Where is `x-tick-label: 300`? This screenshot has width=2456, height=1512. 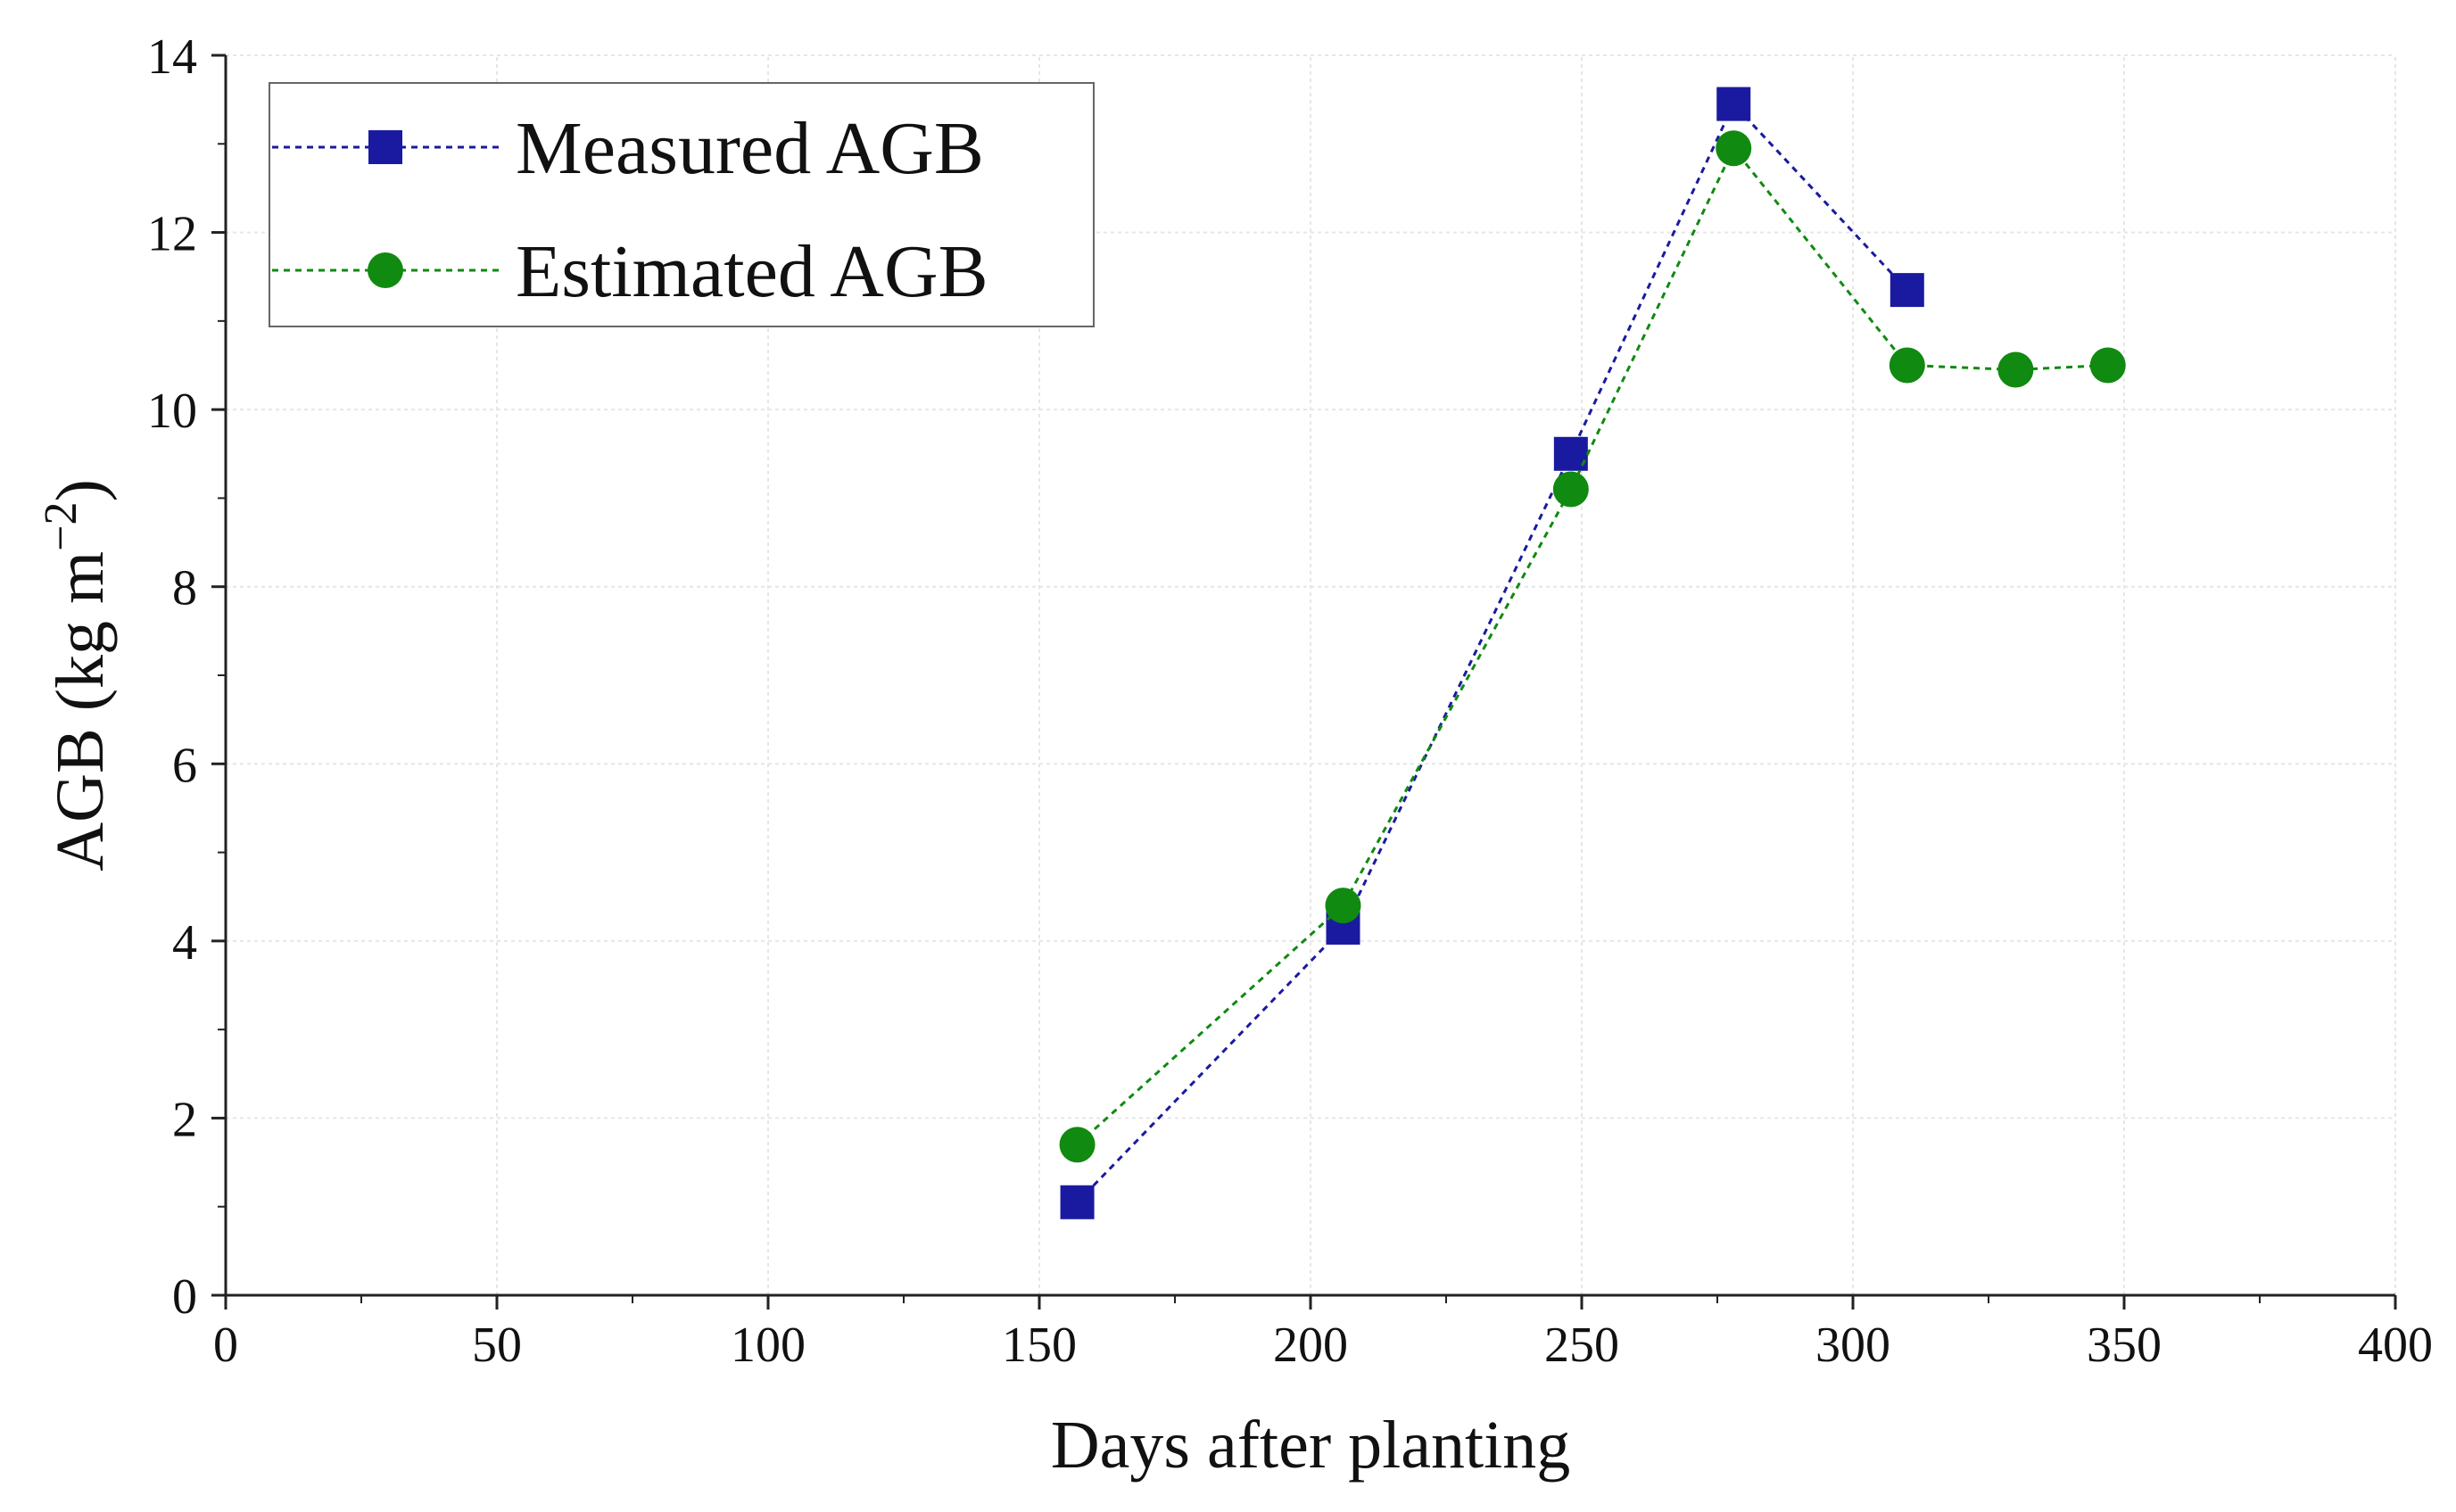
x-tick-label: 300 is located at coordinates (1853, 1345).